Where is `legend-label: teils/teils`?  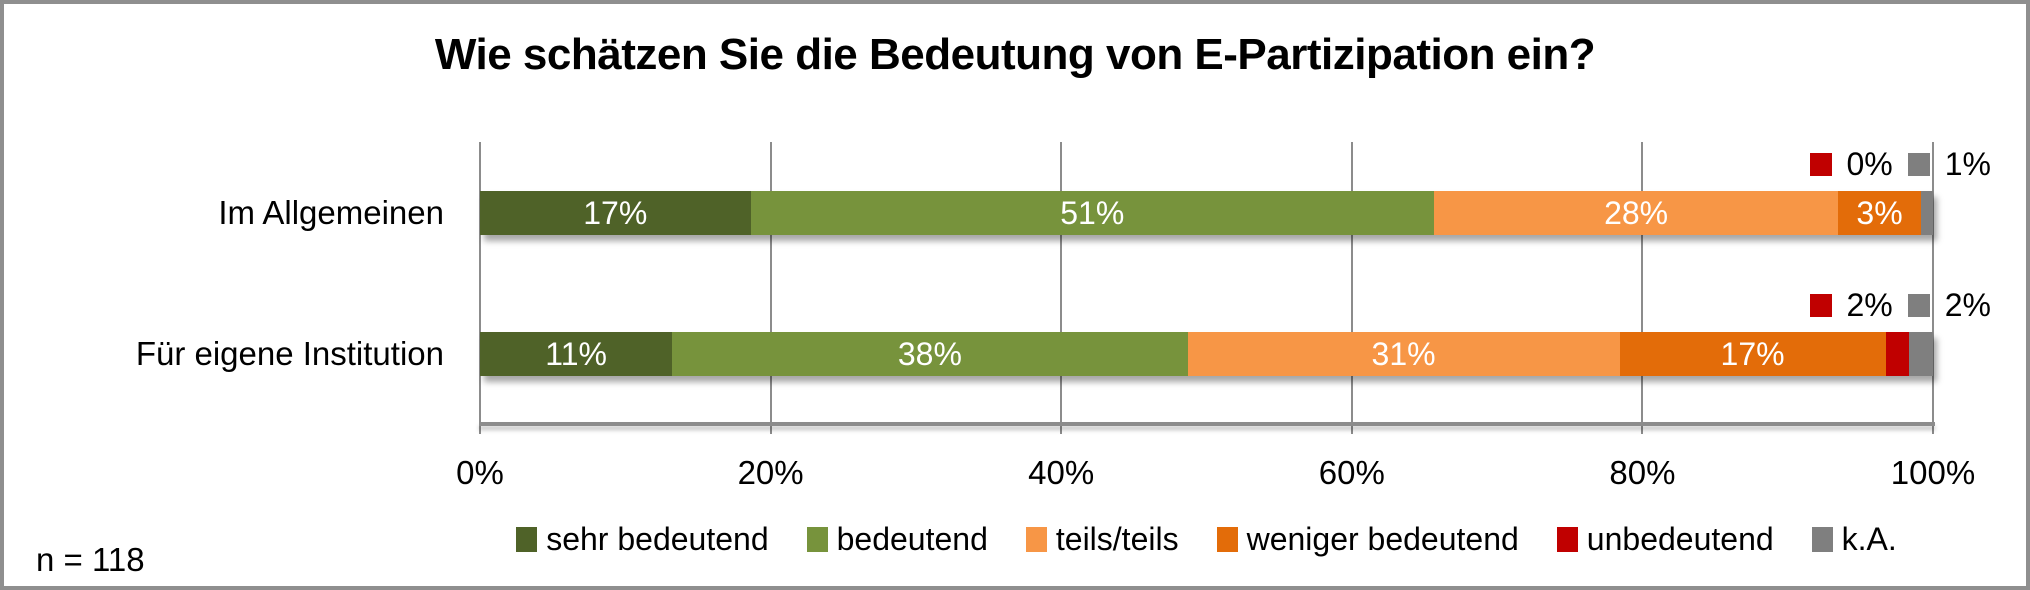
legend-label: teils/teils is located at coordinates (1117, 539).